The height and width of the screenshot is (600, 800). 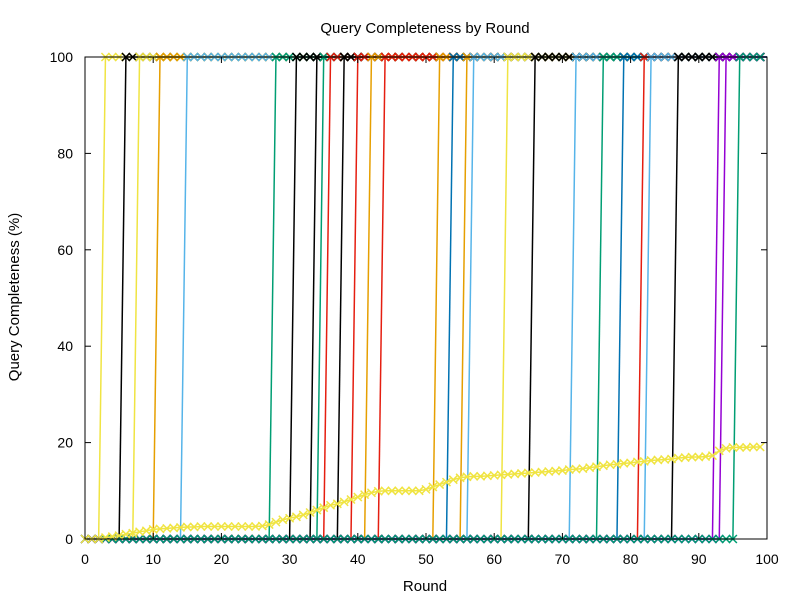 I want to click on x-tick-label: 10, so click(x=153, y=559).